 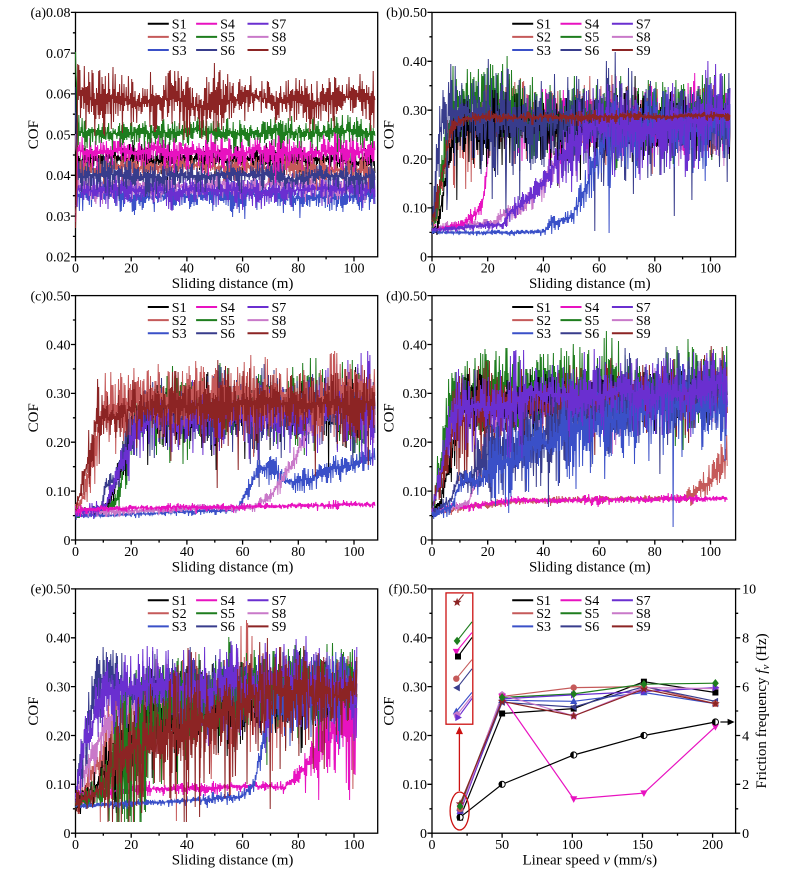 What do you see at coordinates (406, 296) in the screenshot?
I see `svg-text: (d)0.50` at bounding box center [406, 296].